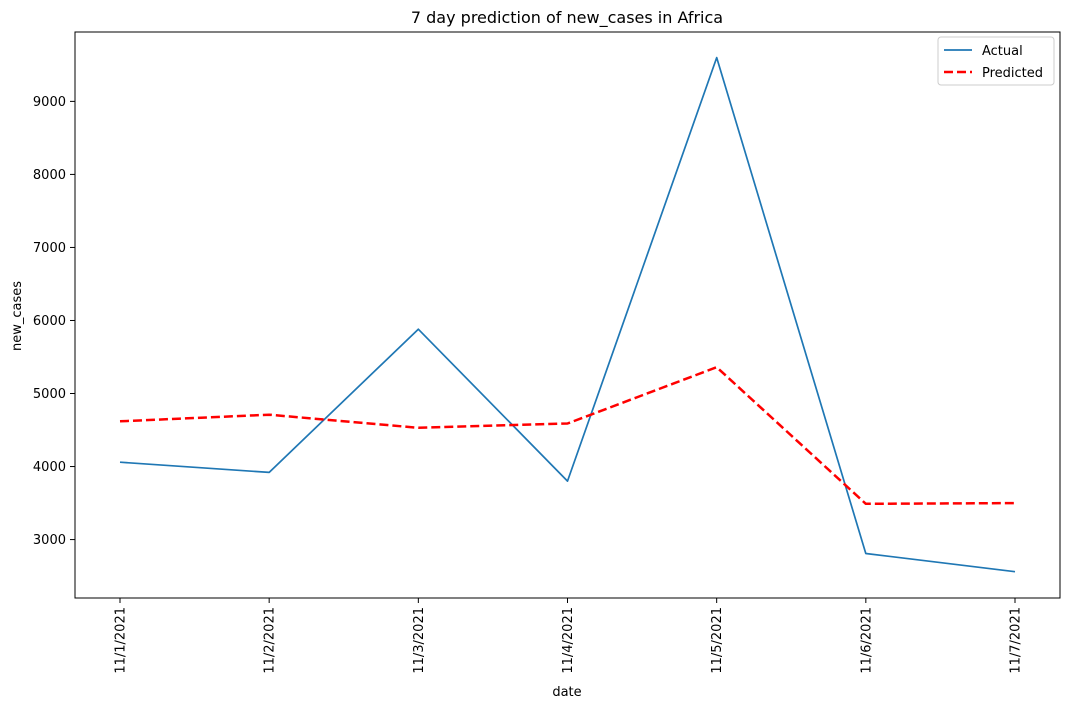  Describe the element at coordinates (567, 18) in the screenshot. I see `chart-title: 7 day prediction of new_cases in Africa` at that location.